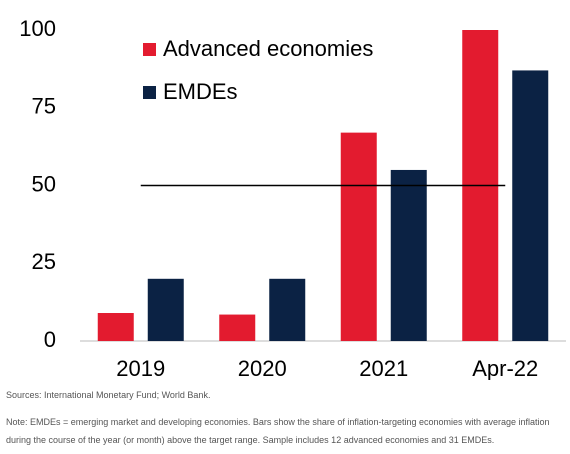 This screenshot has height=454, width=570. Describe the element at coordinates (44, 183) in the screenshot. I see `y-tick-label: 50` at that location.